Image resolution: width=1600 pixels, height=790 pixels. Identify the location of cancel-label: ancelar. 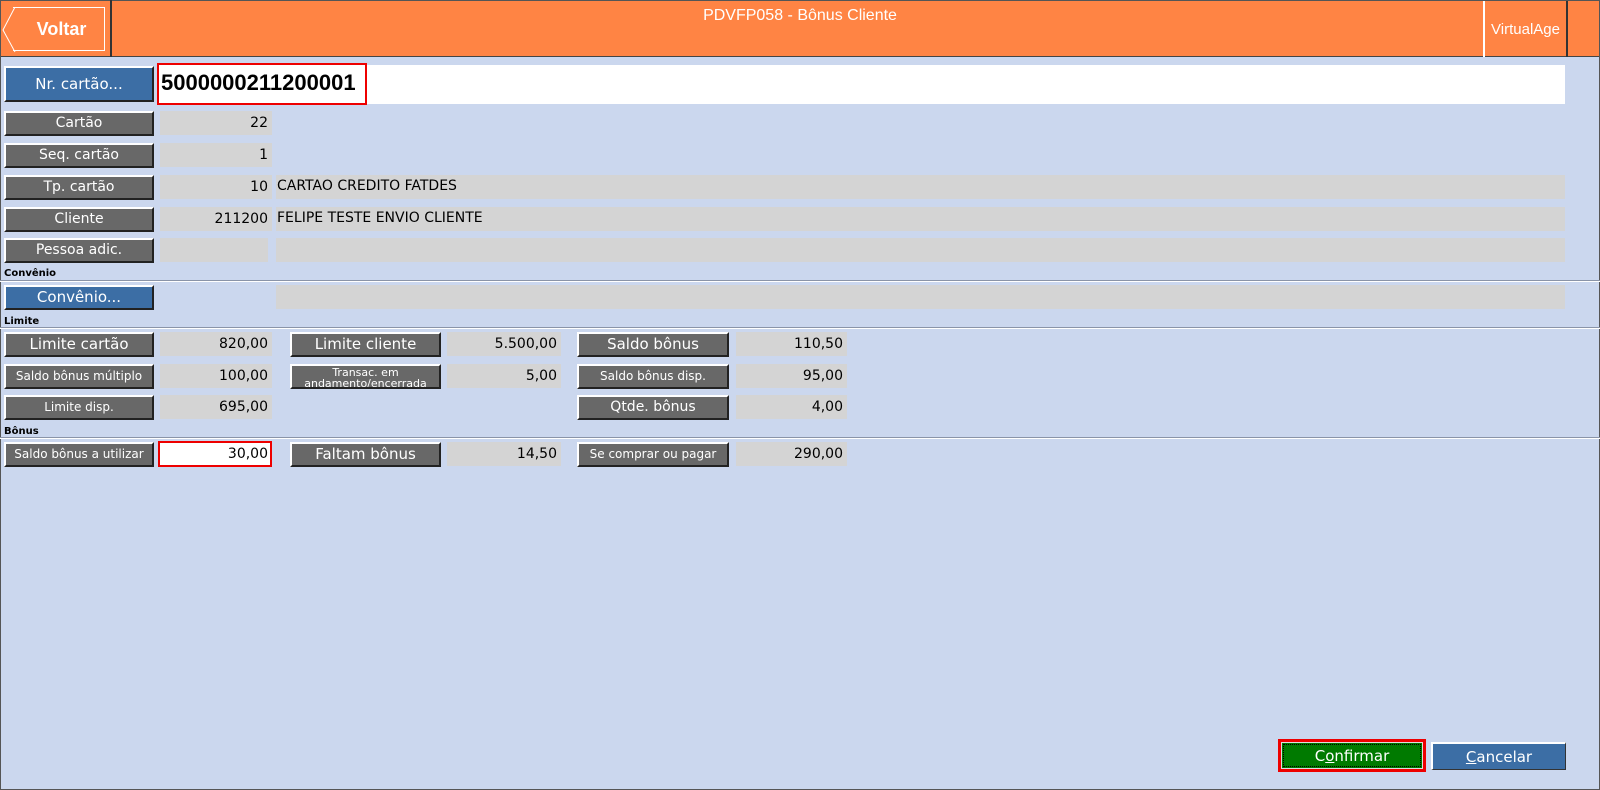
(1504, 756).